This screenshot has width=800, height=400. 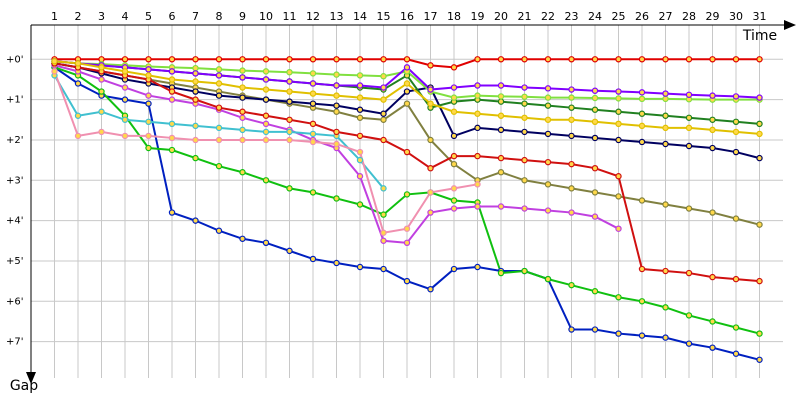 I want to click on x-tick-label: 9, so click(x=242, y=16).